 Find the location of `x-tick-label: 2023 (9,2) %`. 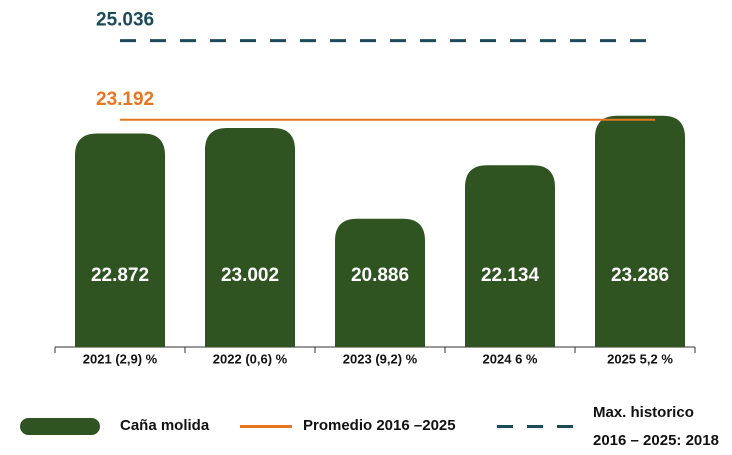

x-tick-label: 2023 (9,2) % is located at coordinates (380, 358).